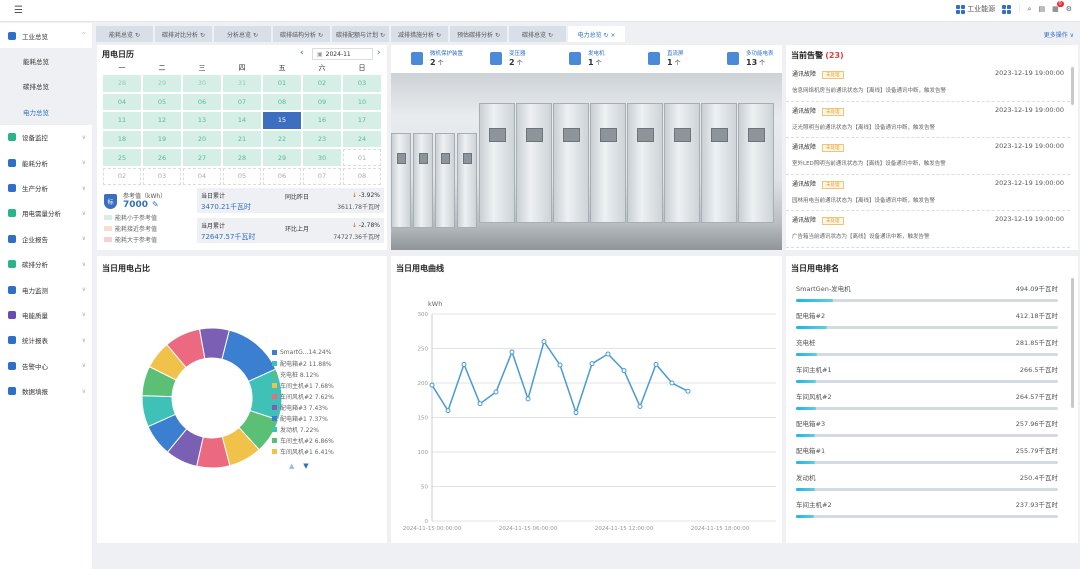  What do you see at coordinates (687, 60) in the screenshot?
I see `device-stat: 直流屏 1 个` at bounding box center [687, 60].